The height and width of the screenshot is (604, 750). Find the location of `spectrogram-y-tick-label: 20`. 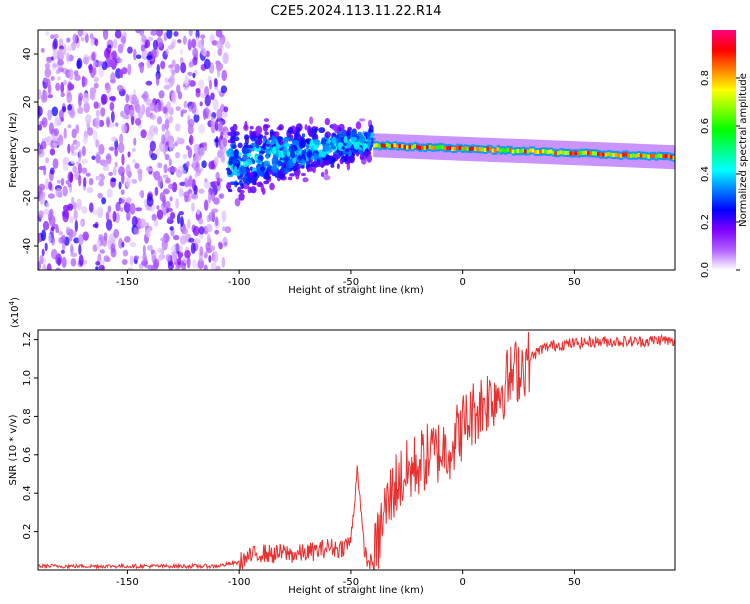

spectrogram-y-tick-label: 20 is located at coordinates (27, 102).